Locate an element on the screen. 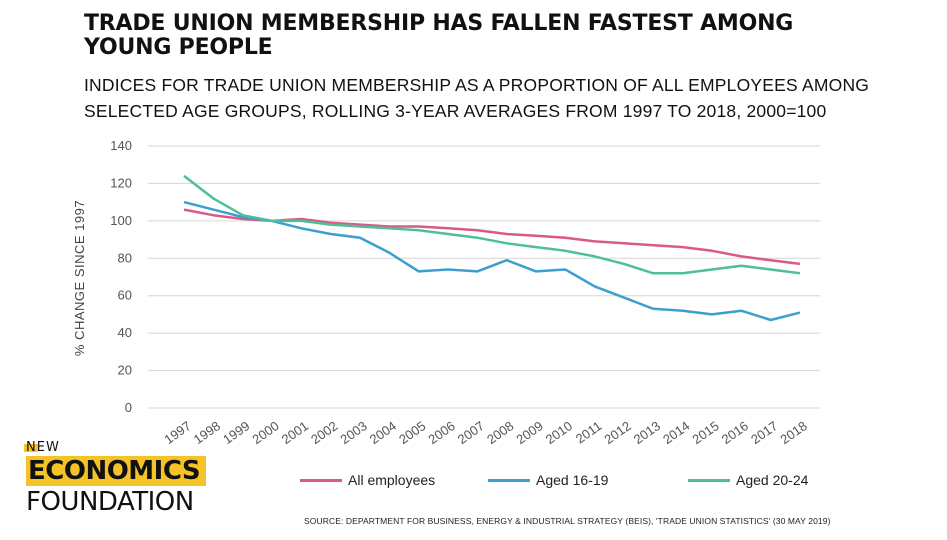  x-tick-label: 2003 is located at coordinates (353, 432).